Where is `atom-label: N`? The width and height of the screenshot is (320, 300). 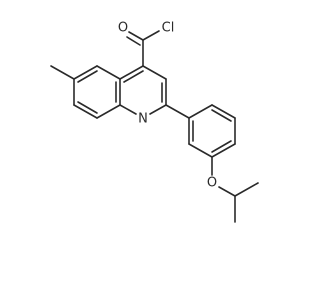
atom-label: N is located at coordinates (143, 119).